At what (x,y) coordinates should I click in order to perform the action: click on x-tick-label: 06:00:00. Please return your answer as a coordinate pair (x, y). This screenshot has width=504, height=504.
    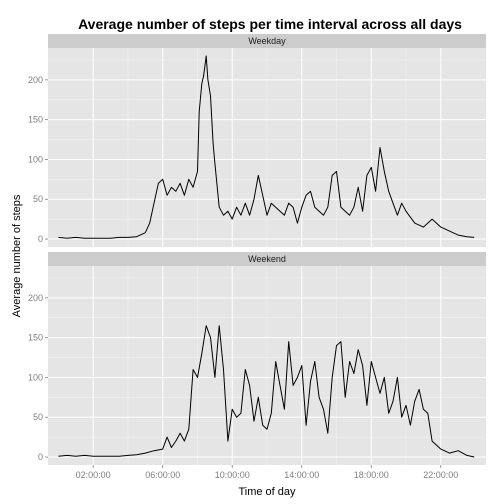
    Looking at the image, I should click on (162, 475).